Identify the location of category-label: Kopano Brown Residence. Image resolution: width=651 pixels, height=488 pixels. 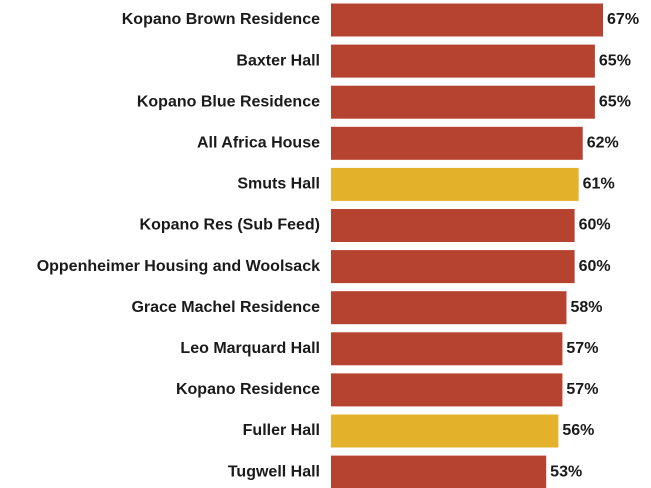
(221, 19).